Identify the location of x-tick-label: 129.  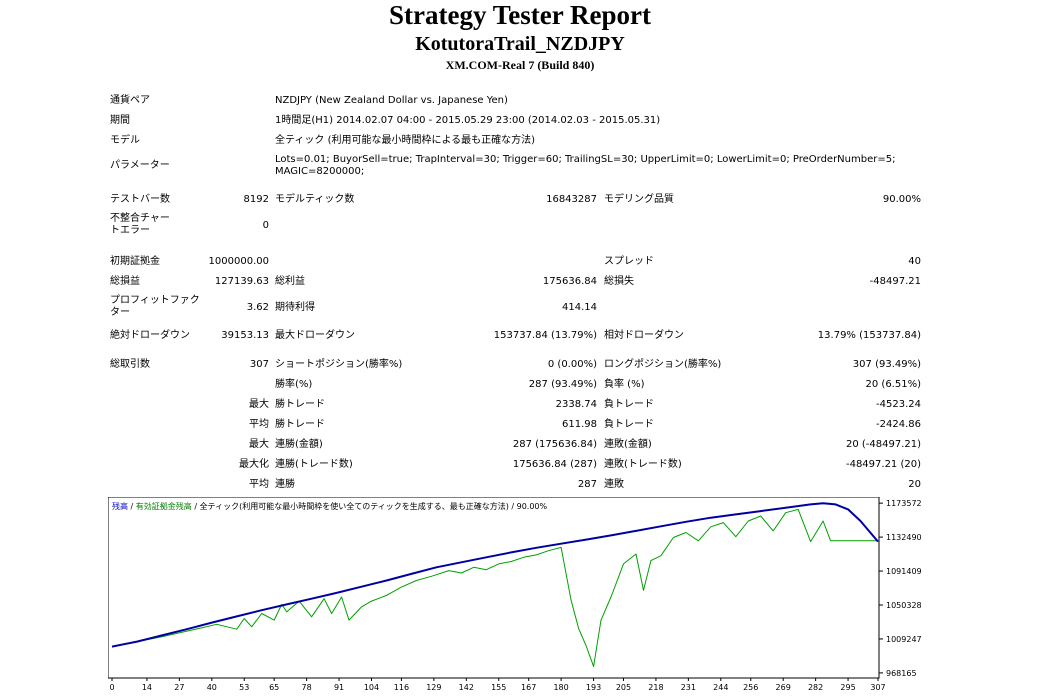
(433, 687).